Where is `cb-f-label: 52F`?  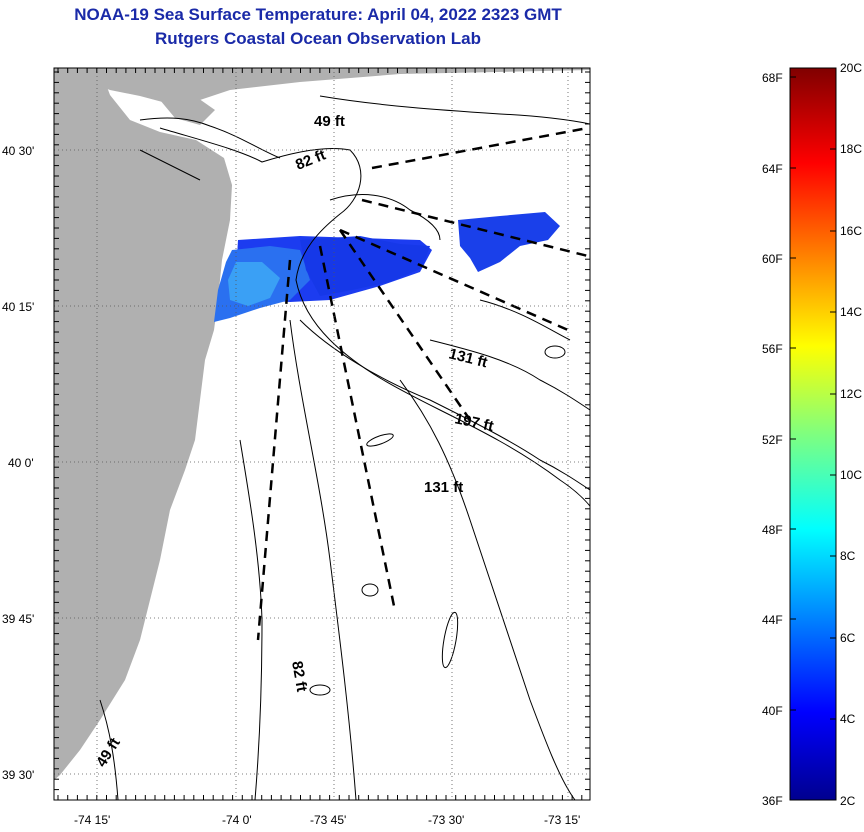
cb-f-label: 52F is located at coordinates (772, 440).